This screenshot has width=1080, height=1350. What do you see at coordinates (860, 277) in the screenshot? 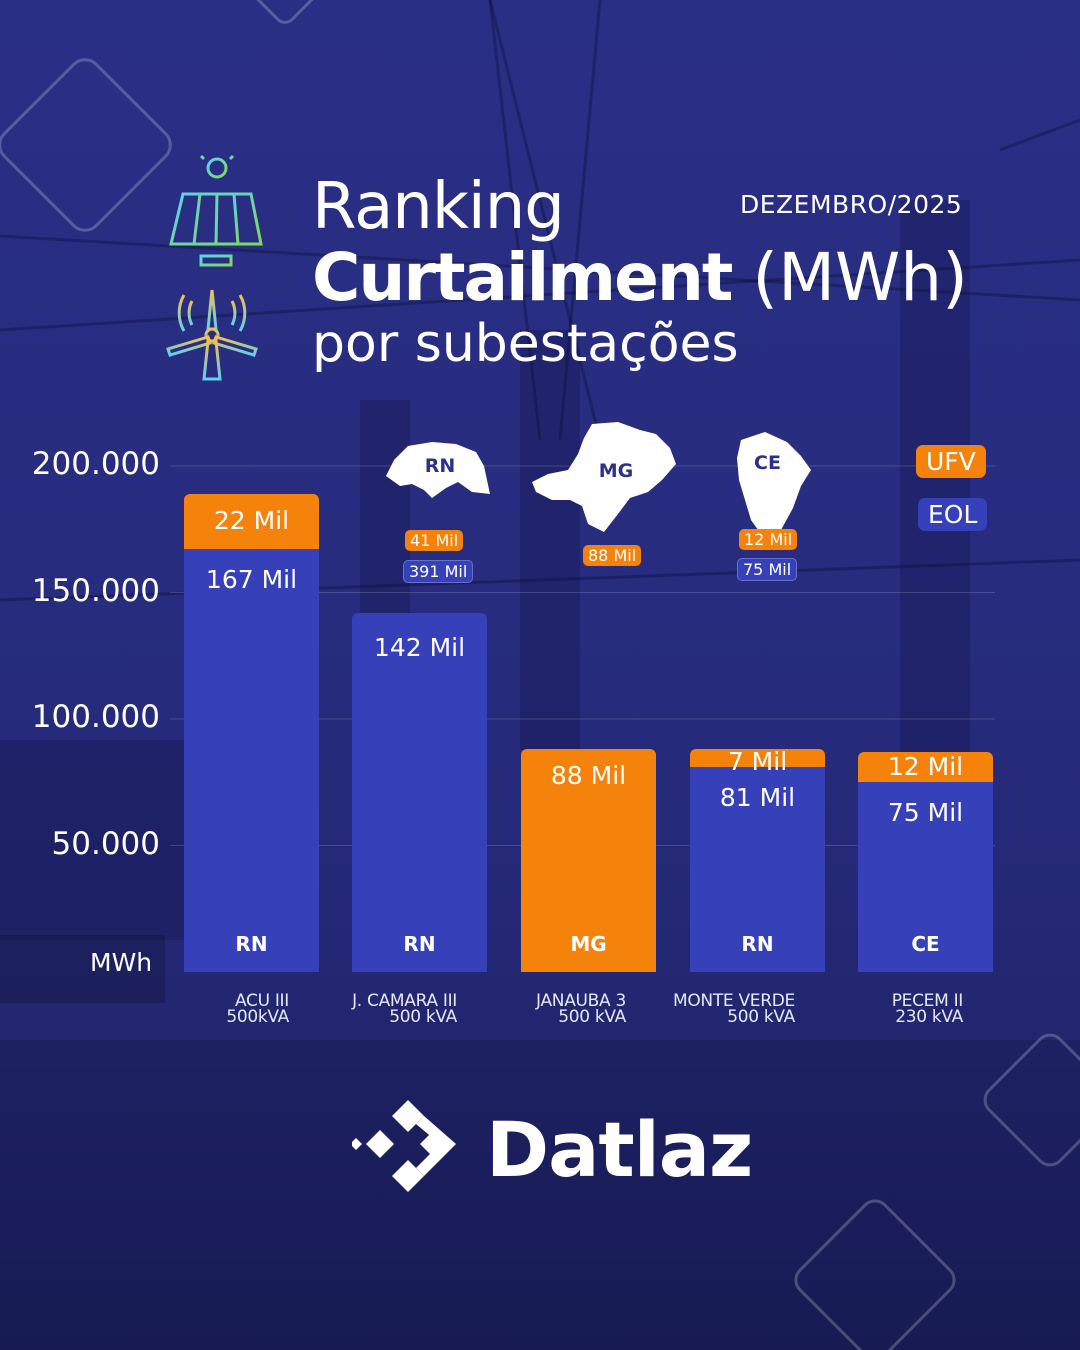
I see `title-unit: (MWh)` at bounding box center [860, 277].